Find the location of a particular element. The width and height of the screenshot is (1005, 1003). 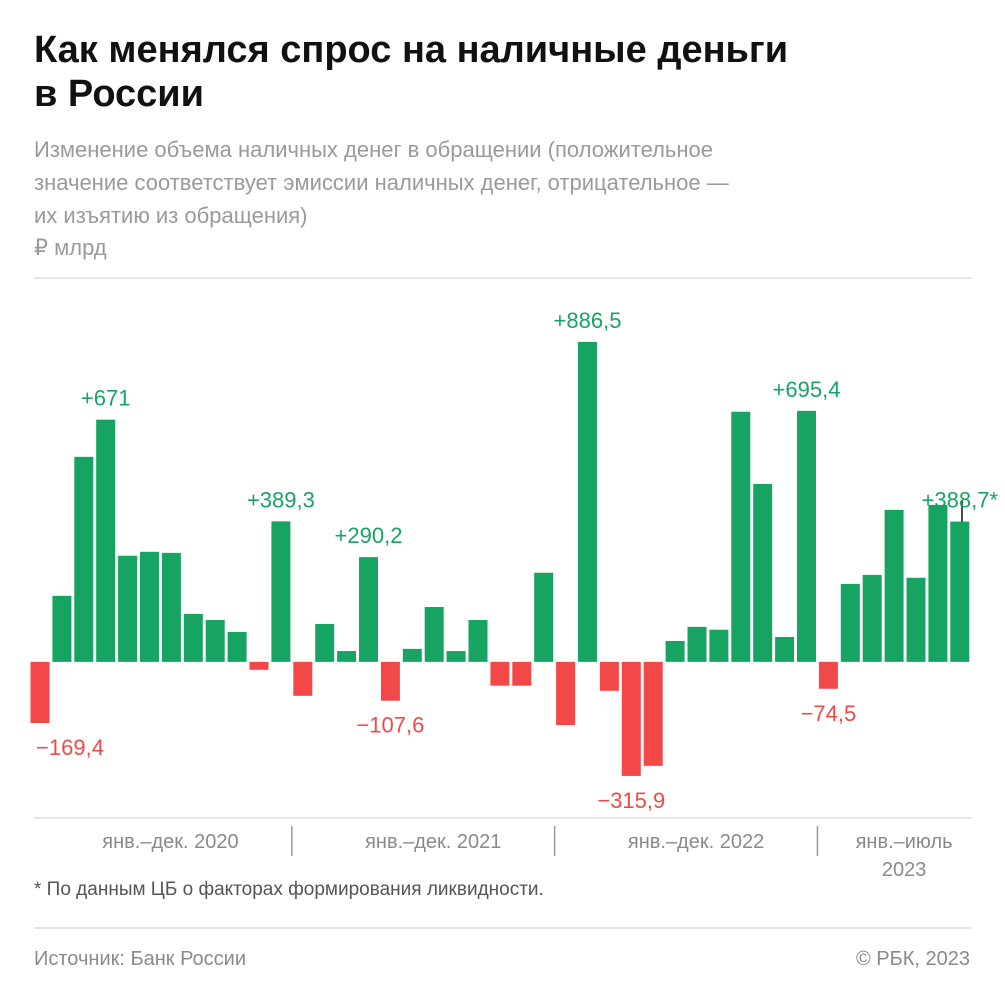

value-label: +389,3 is located at coordinates (281, 499).